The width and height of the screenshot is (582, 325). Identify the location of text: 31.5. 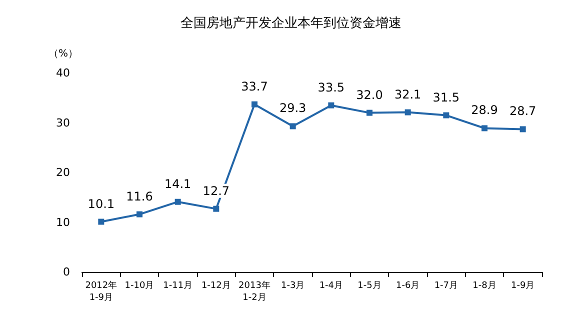
(446, 97).